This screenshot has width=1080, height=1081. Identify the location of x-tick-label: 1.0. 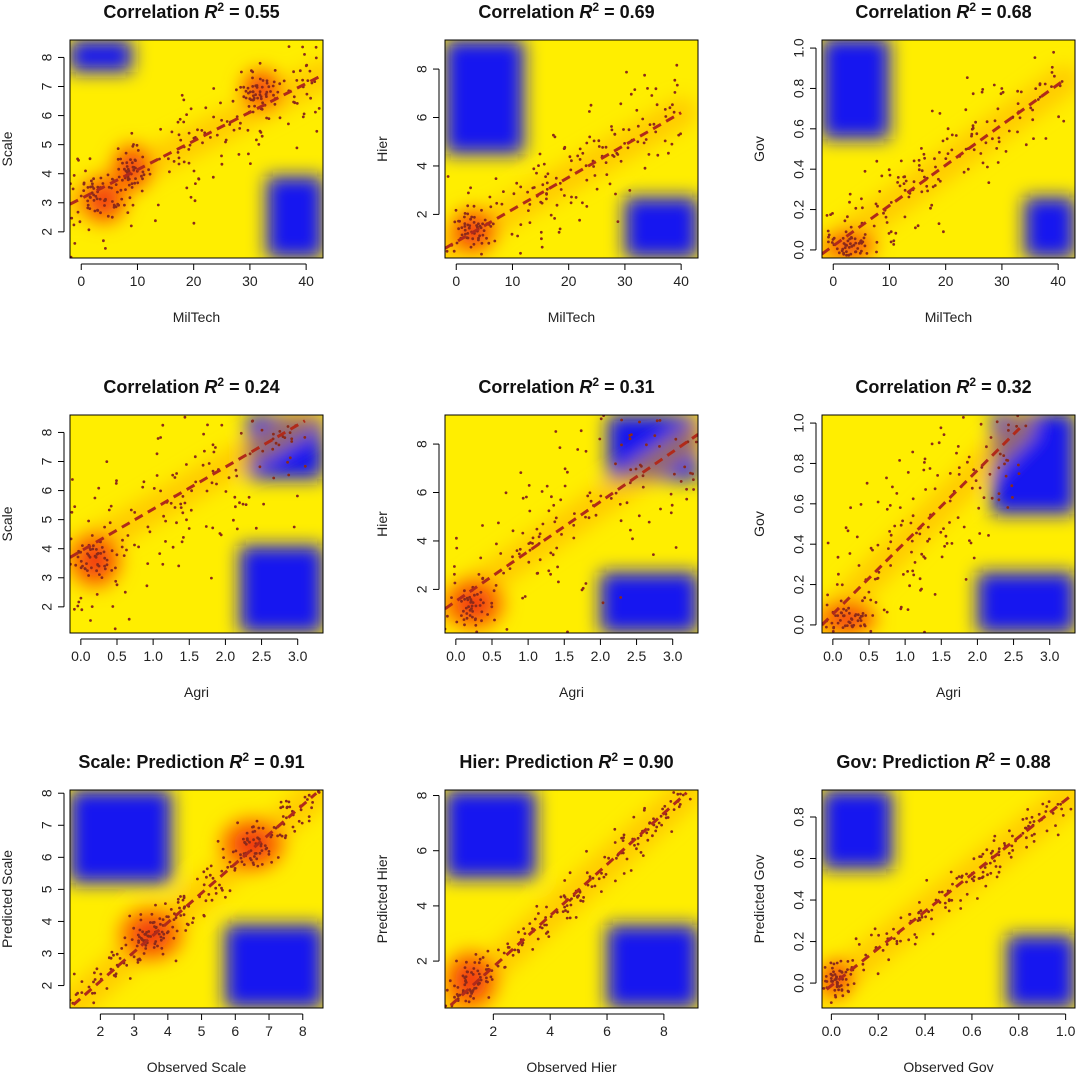
(1066, 1031).